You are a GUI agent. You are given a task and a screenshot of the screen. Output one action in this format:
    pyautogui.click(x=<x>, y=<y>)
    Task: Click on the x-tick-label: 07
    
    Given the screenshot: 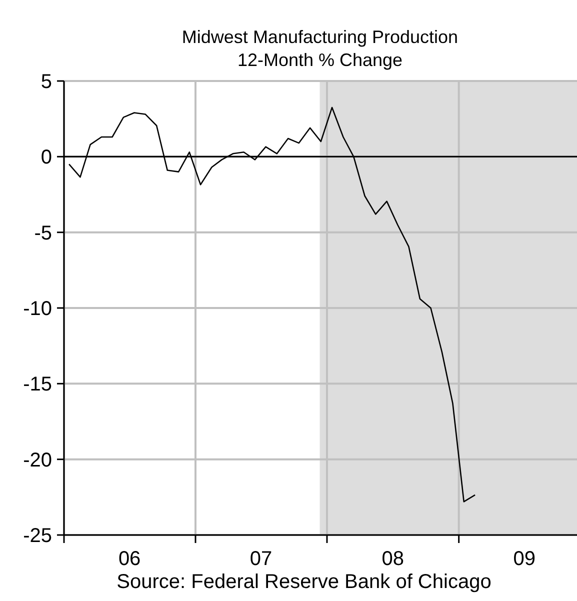 What is the action you would take?
    pyautogui.click(x=261, y=559)
    